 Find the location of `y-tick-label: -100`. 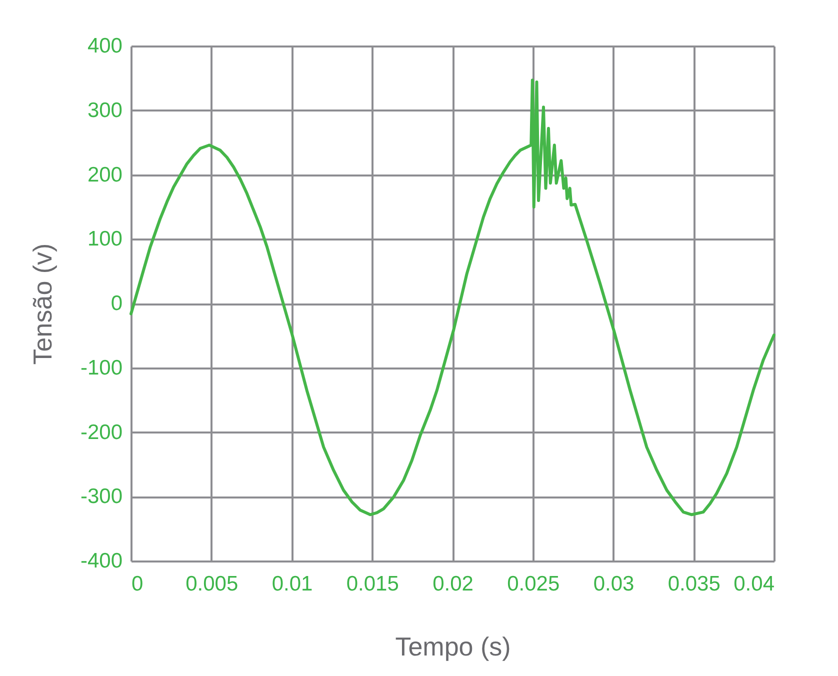

y-tick-label: -100 is located at coordinates (101, 368).